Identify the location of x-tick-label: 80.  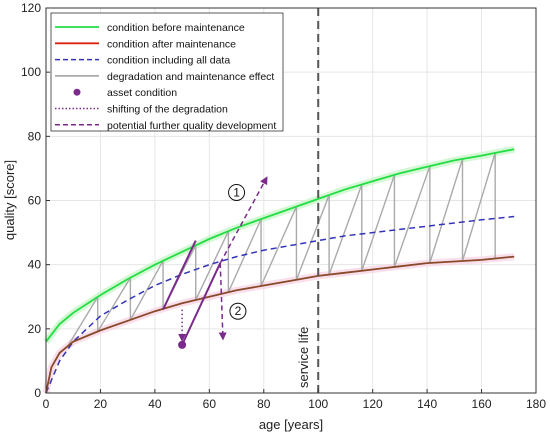
(264, 404).